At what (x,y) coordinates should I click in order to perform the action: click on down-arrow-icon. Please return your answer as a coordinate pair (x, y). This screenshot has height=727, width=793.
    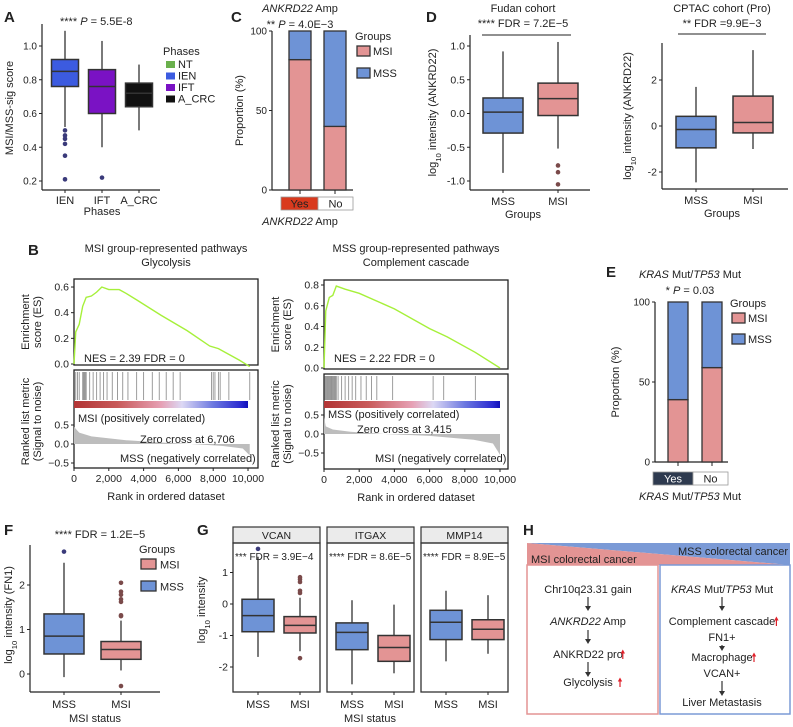
    Looking at the image, I should click on (722, 648).